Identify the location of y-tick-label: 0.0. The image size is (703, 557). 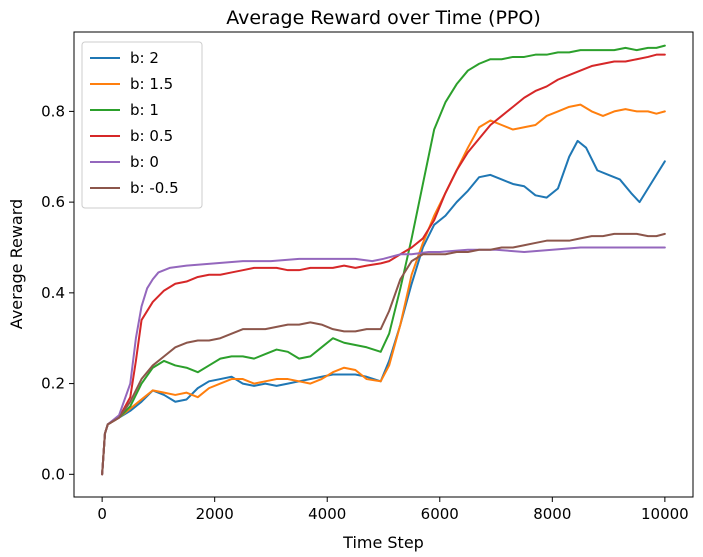
(53, 474).